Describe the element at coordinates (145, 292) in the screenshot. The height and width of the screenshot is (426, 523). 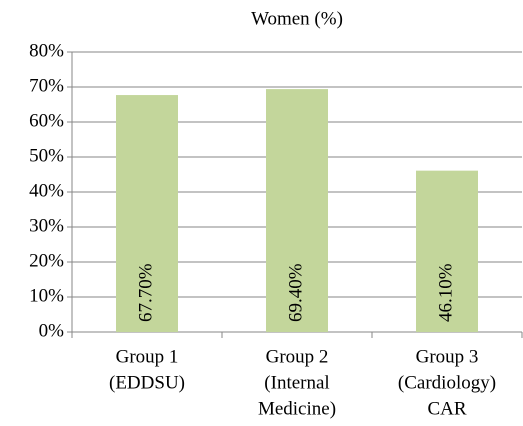
I see `data-label: 67.70%` at that location.